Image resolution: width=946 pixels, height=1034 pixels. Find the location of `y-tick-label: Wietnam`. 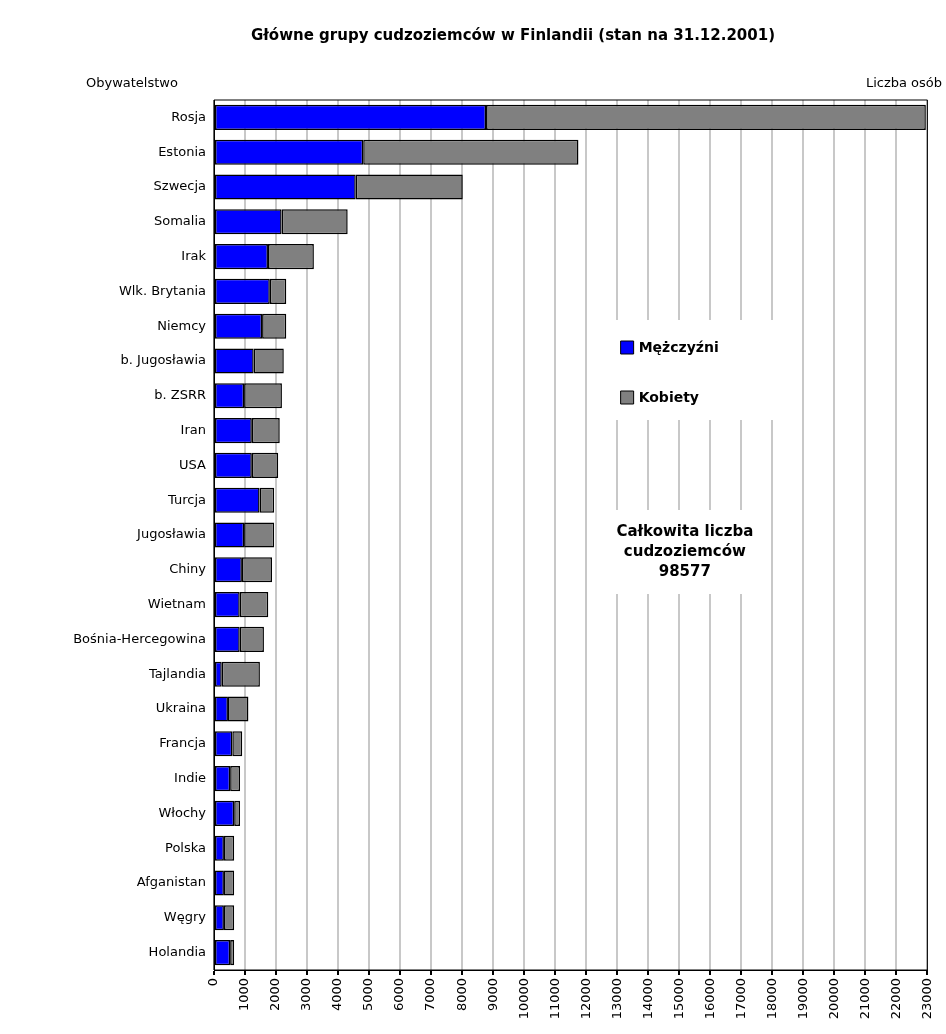

y-tick-label: Wietnam is located at coordinates (176, 603).